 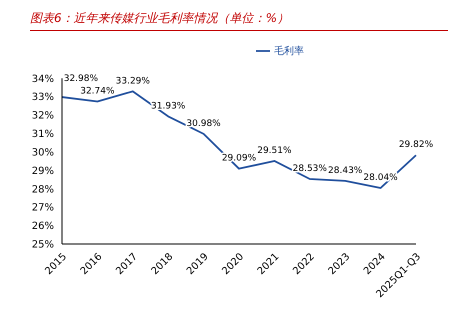 I want to click on data-label: 32.74%, so click(x=97, y=91).